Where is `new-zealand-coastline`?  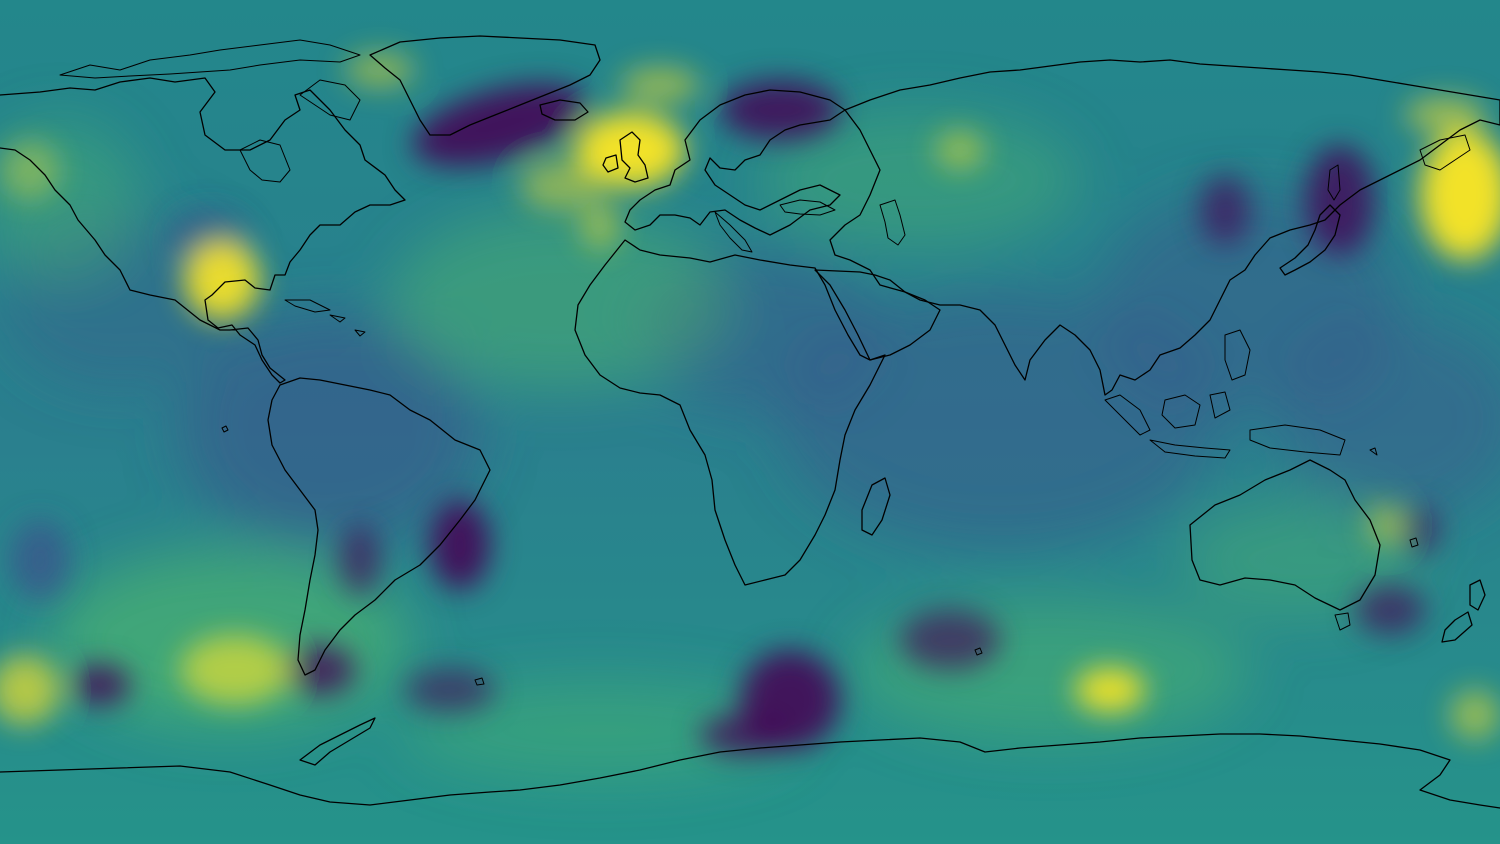
new-zealand-coastline is located at coordinates (1463, 611).